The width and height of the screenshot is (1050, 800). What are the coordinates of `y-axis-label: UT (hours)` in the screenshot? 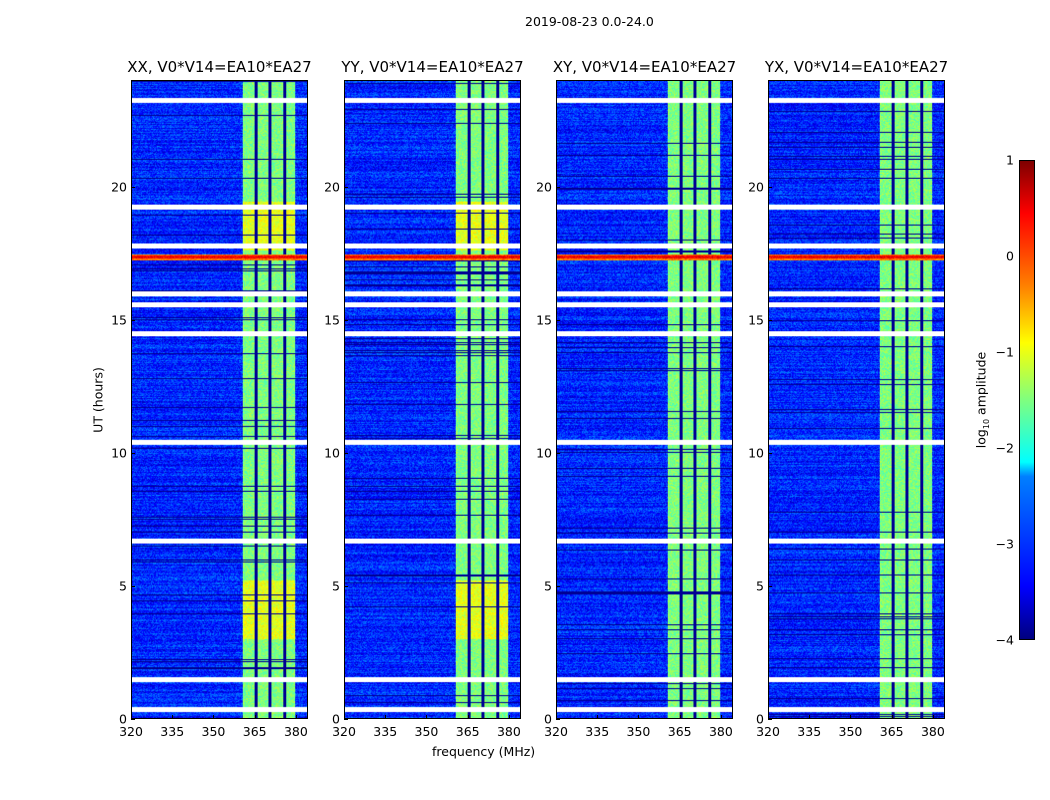 It's located at (98, 400).